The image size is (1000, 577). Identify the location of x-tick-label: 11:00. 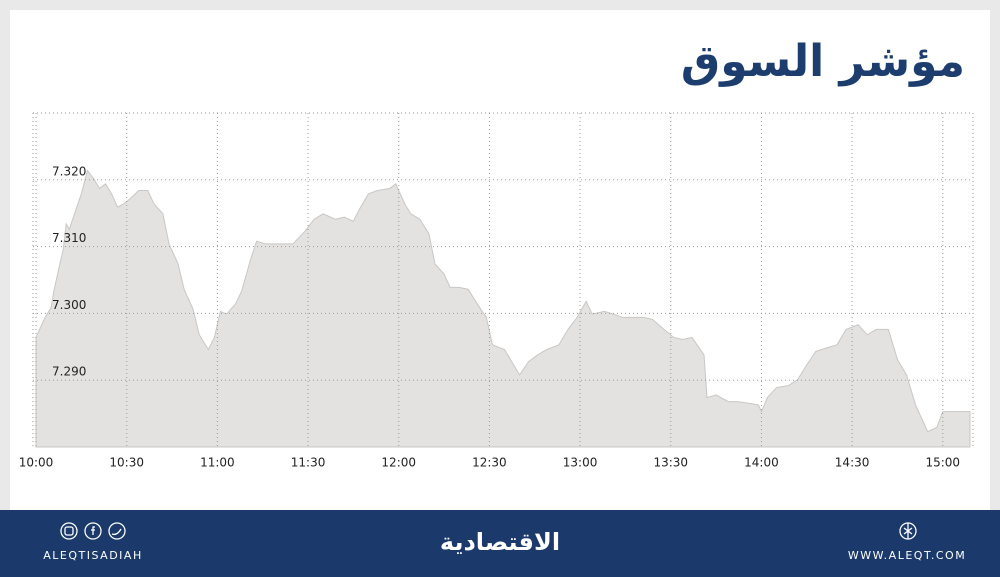
(217, 463).